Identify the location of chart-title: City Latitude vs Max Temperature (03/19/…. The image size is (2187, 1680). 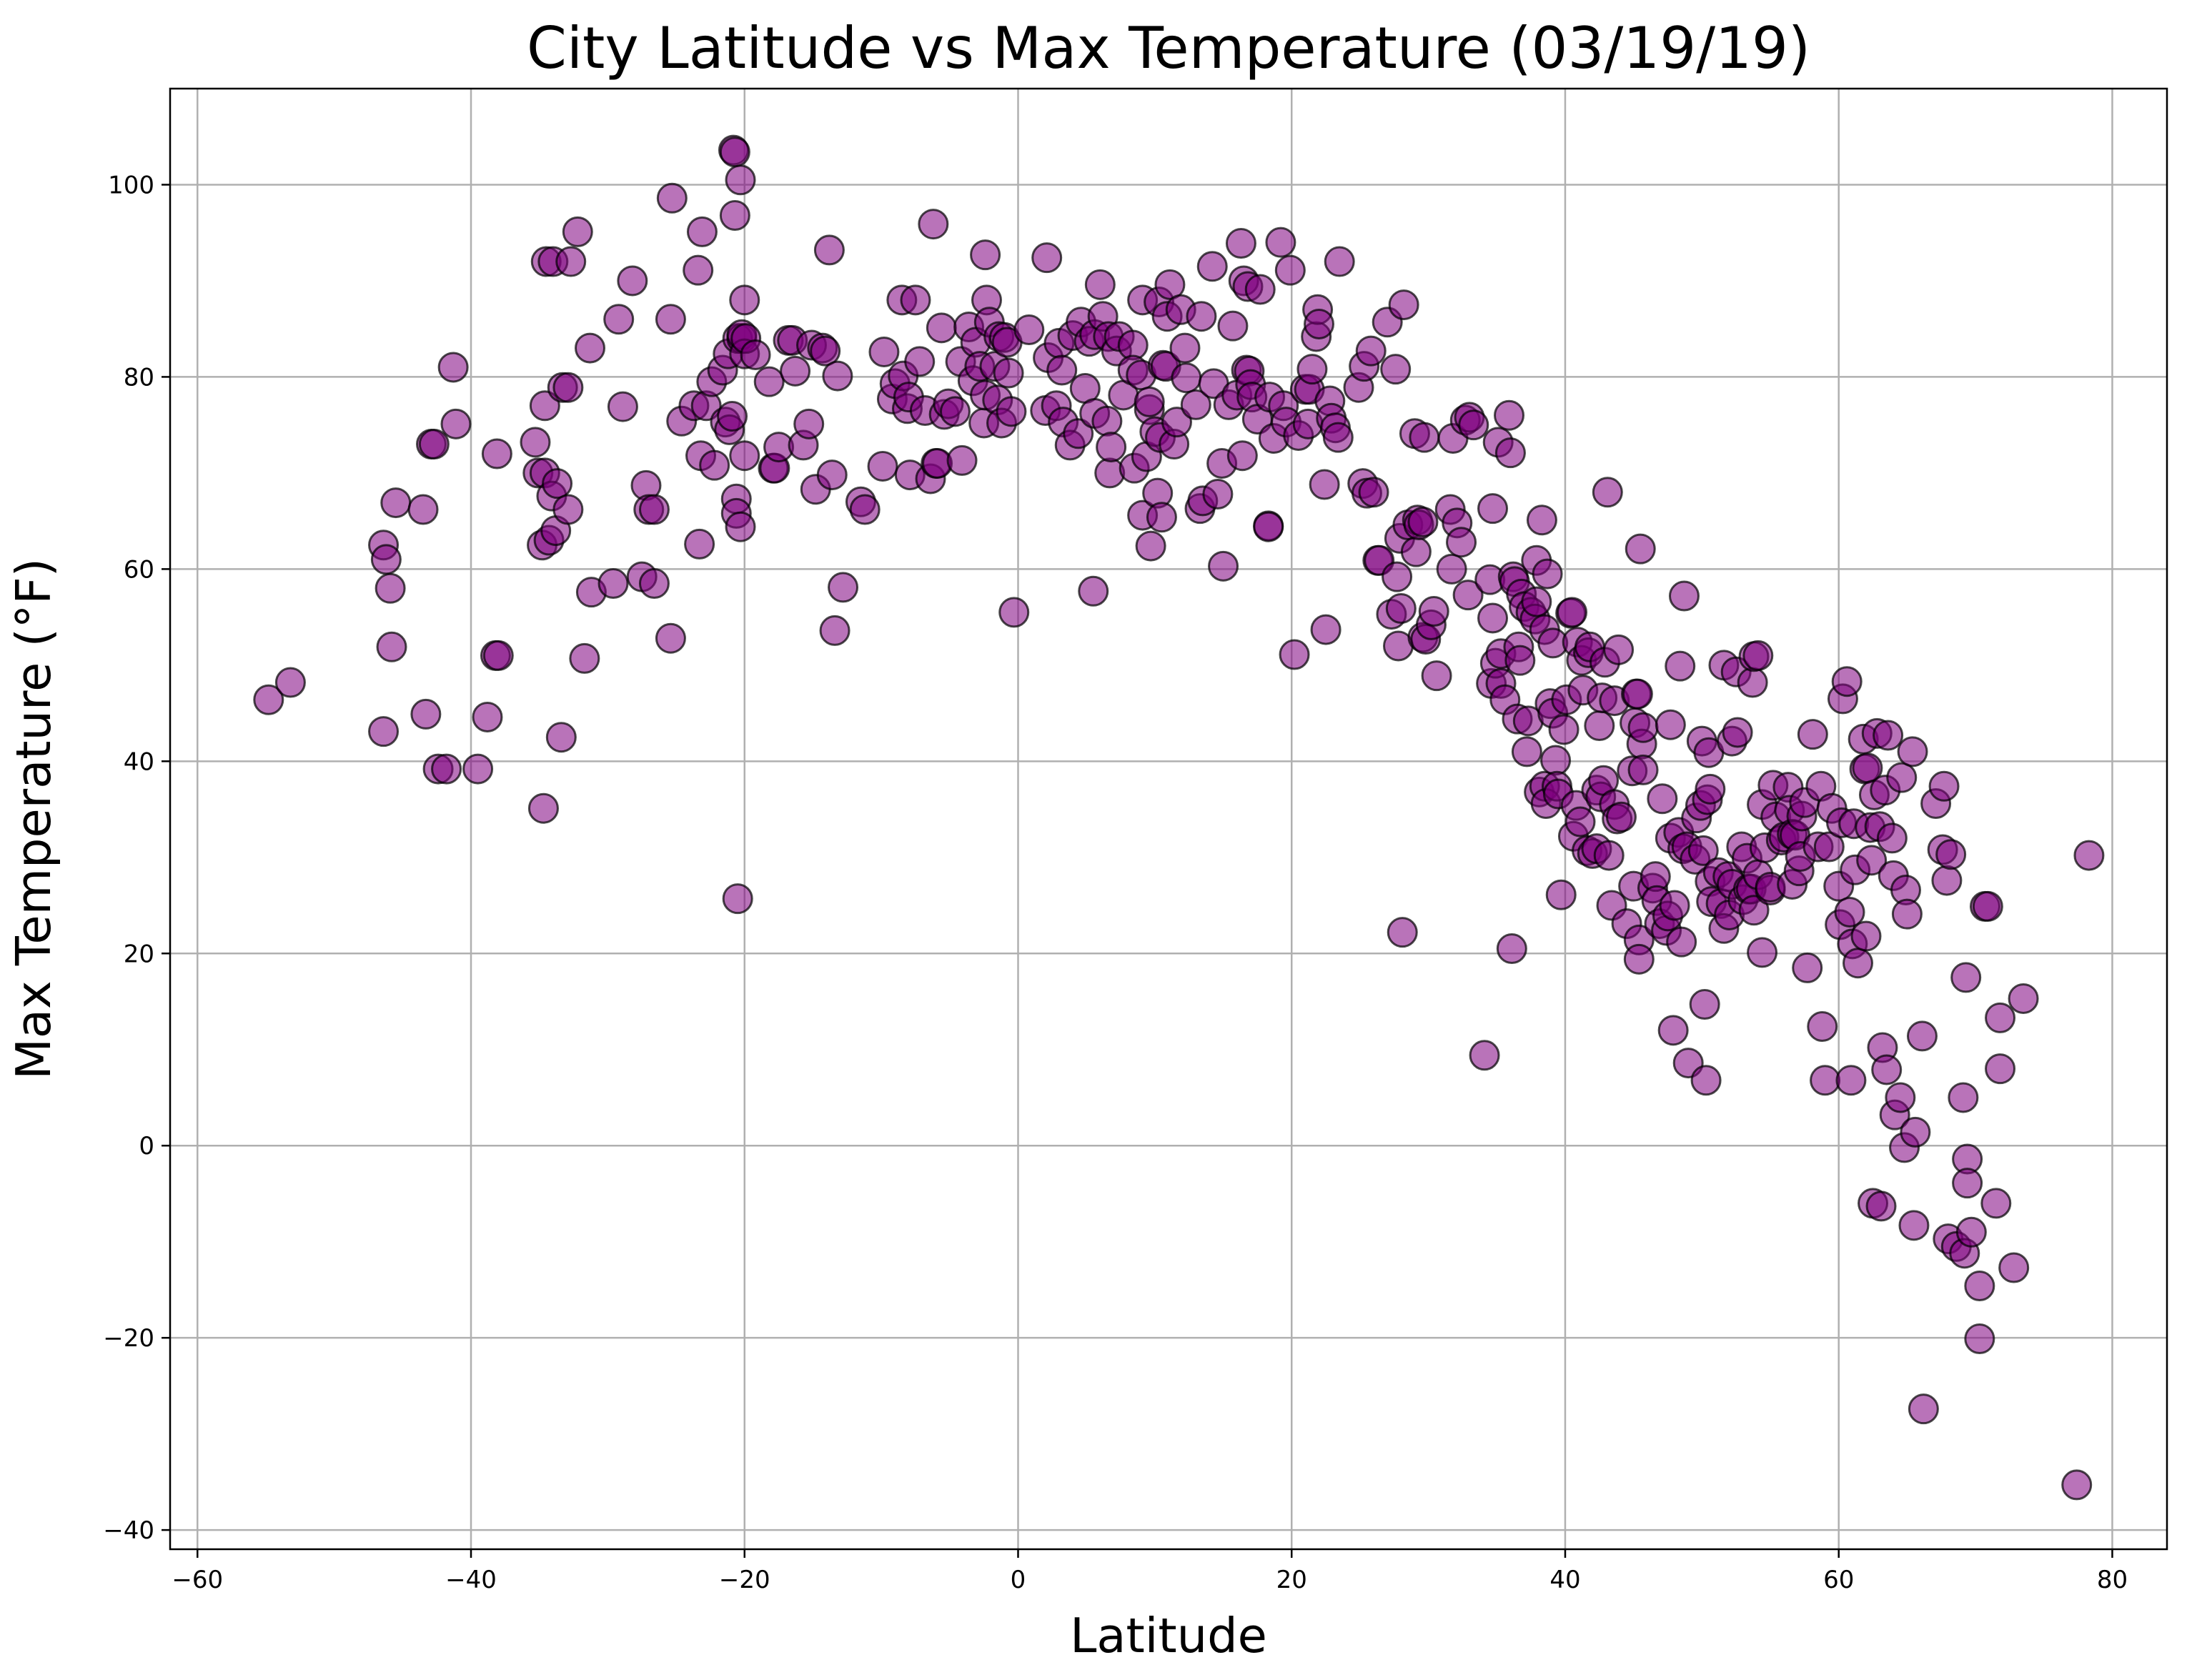
(1168, 48).